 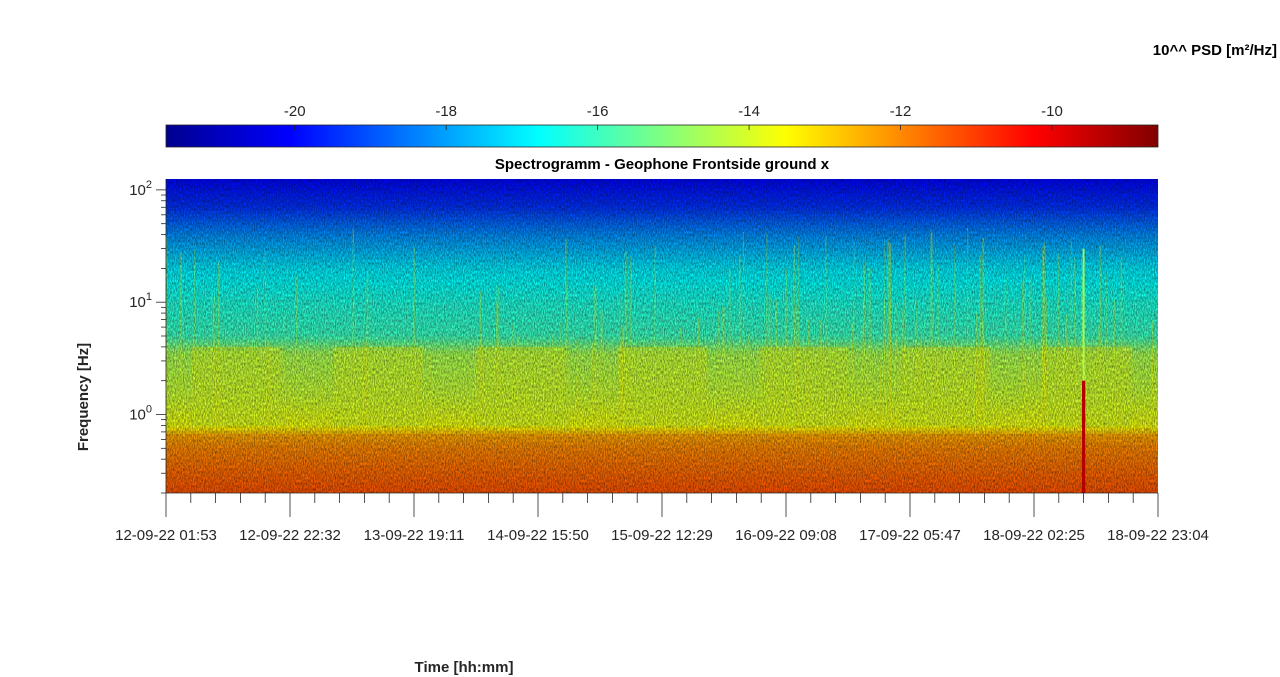 What do you see at coordinates (910, 535) in the screenshot?
I see `x-tick-label: 17-09-22 05:47` at bounding box center [910, 535].